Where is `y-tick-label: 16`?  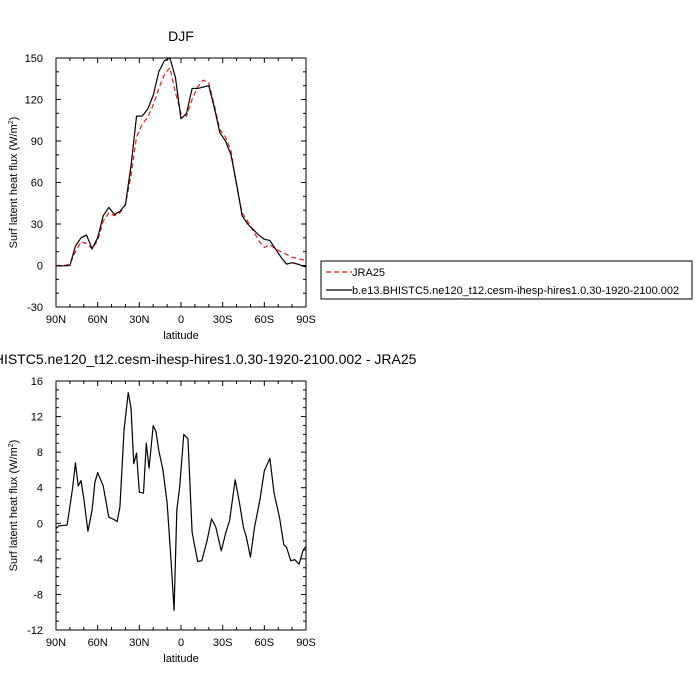
y-tick-label: 16 is located at coordinates (37, 382).